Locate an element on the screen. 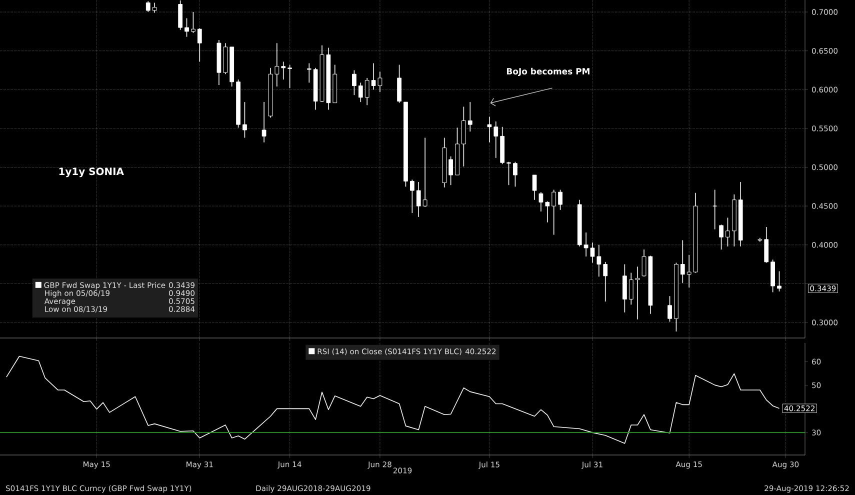 This screenshot has height=495, width=855. text: 1y1y SONIA is located at coordinates (91, 173).